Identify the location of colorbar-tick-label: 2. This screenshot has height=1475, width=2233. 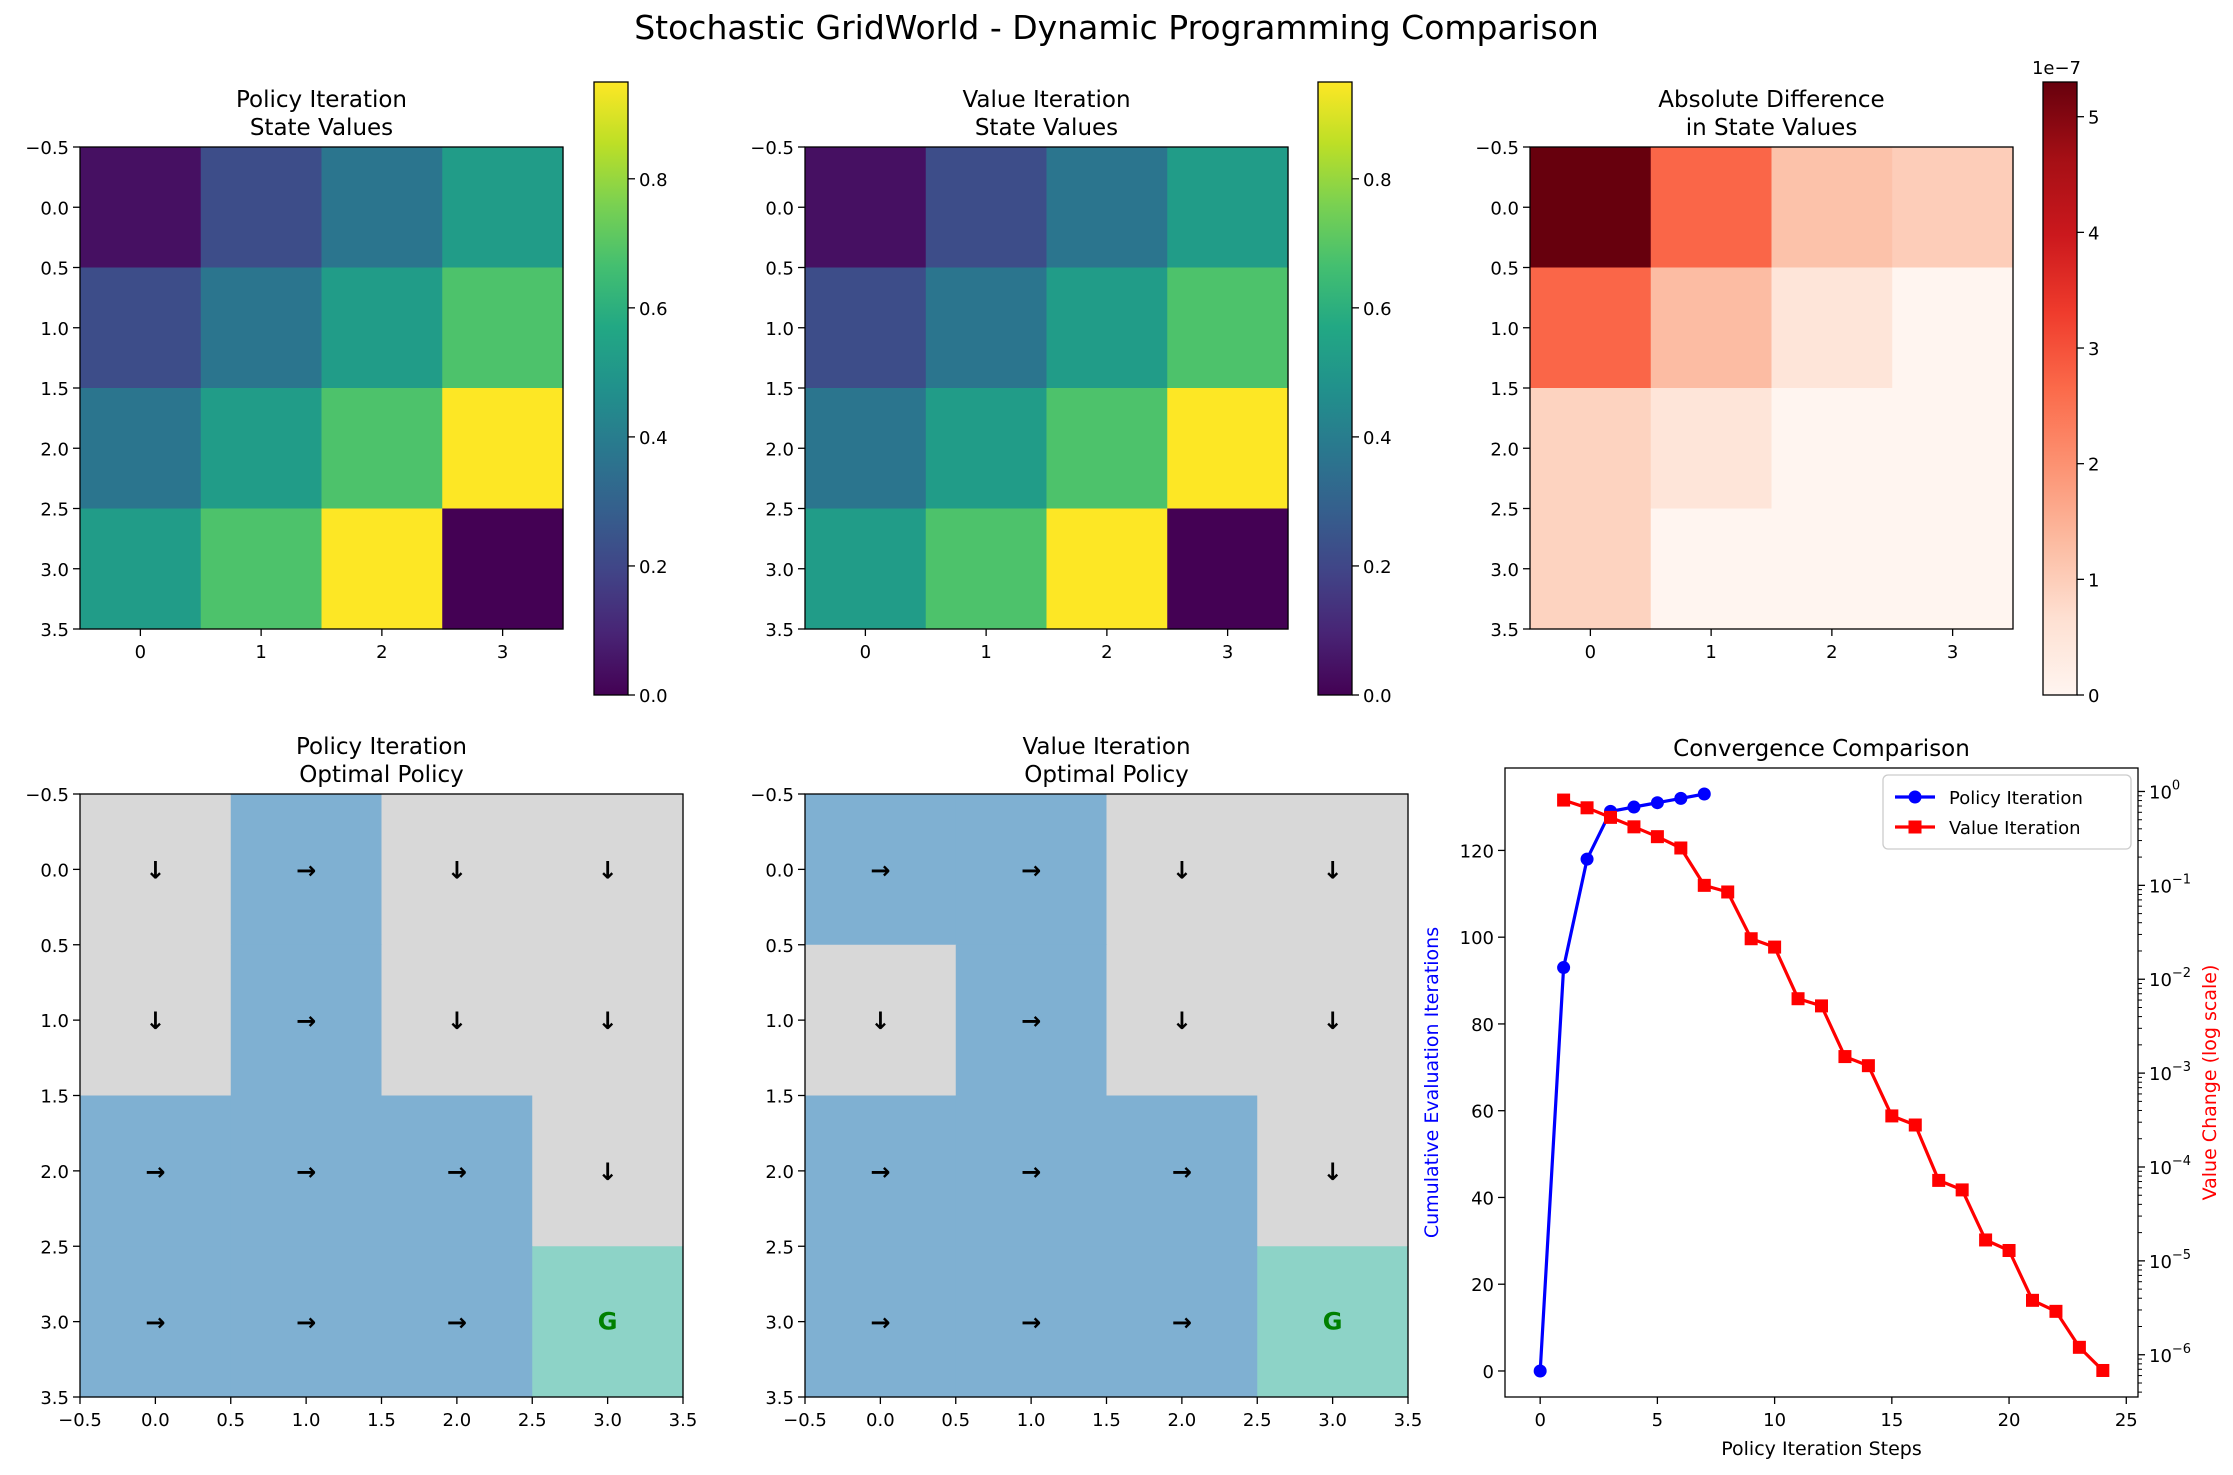
(2093, 465).